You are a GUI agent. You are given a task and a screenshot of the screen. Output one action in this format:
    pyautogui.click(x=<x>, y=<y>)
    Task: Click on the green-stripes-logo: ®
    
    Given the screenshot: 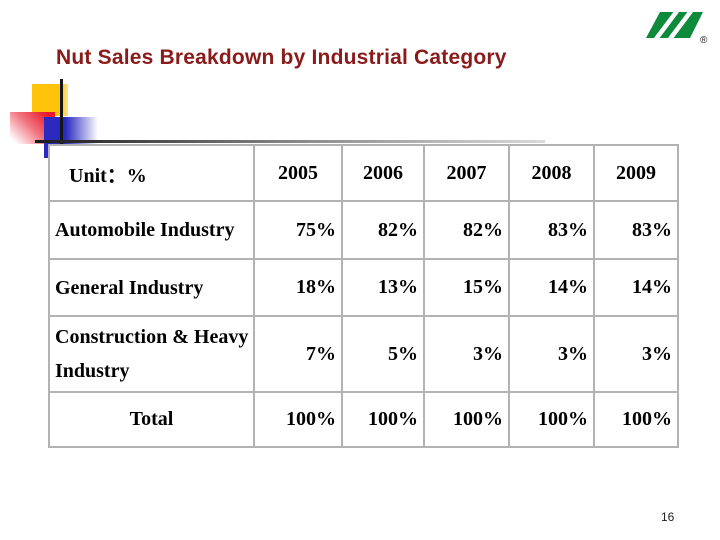 What is the action you would take?
    pyautogui.click(x=677, y=27)
    